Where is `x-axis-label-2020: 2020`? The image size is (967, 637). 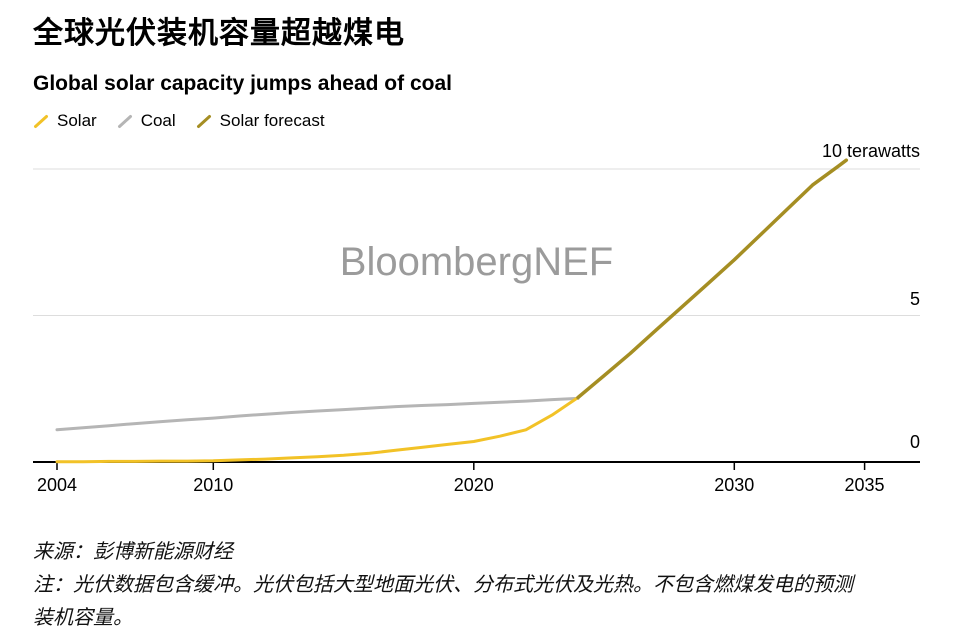 x-axis-label-2020: 2020 is located at coordinates (473, 485).